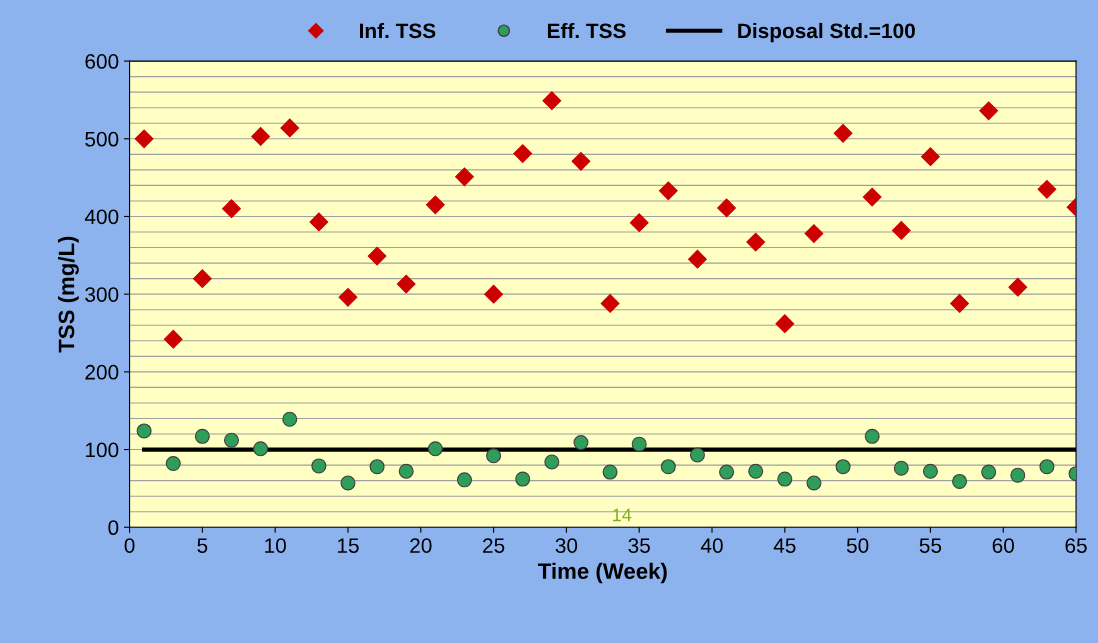  Describe the element at coordinates (586, 30) in the screenshot. I see `legend-label: Eff. TSS` at that location.